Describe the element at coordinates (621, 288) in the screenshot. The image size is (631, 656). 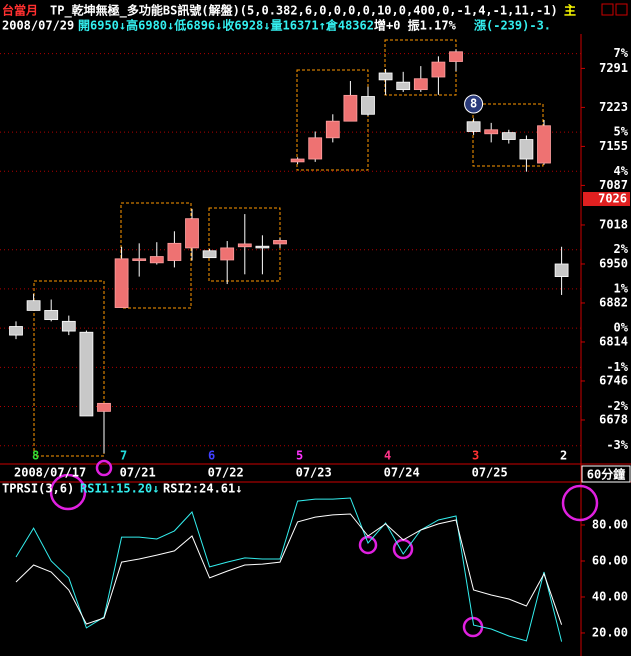
I see `y2-tick-label: 1%` at that location.